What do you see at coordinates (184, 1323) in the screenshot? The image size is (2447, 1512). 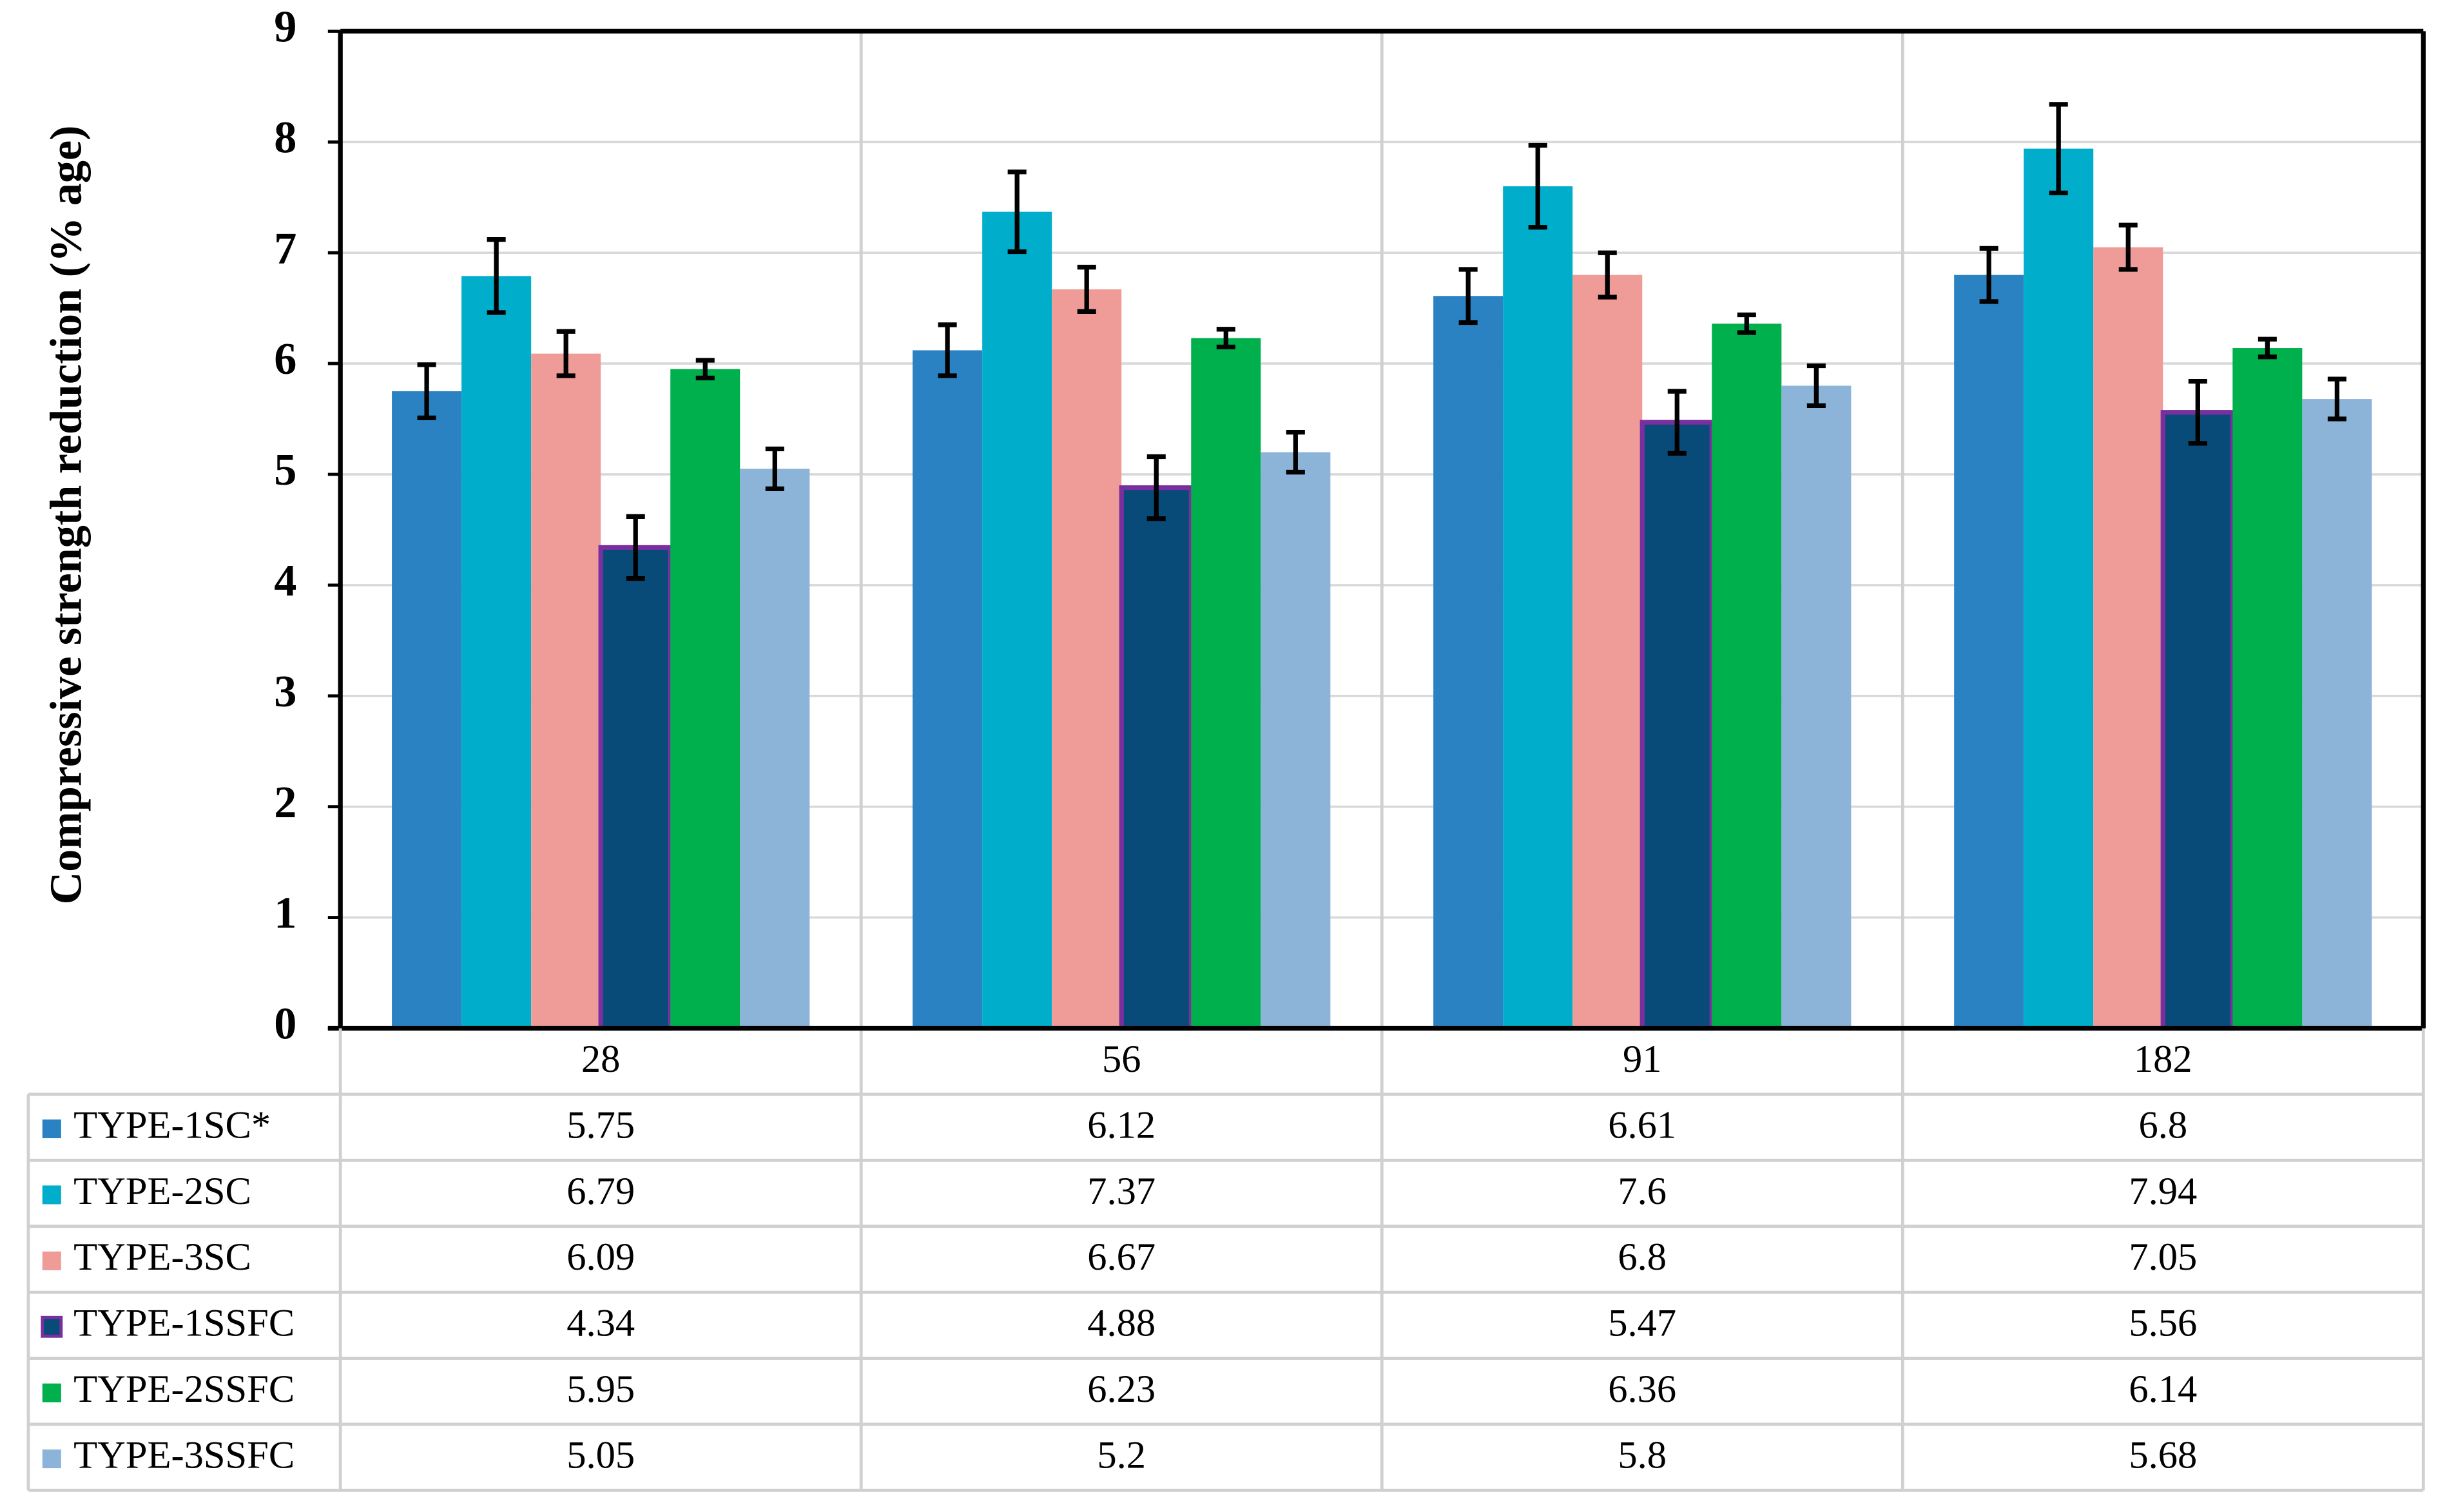 I see `legend-label: TYPE-1SSFC` at bounding box center [184, 1323].